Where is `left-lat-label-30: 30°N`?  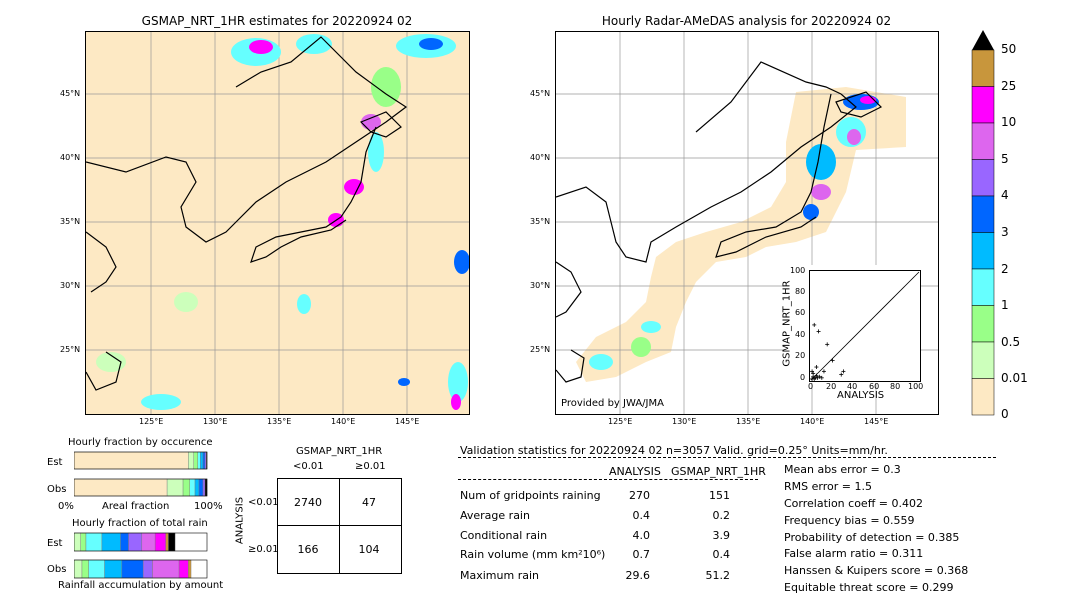
left-lat-label-30: 30°N is located at coordinates (70, 285).